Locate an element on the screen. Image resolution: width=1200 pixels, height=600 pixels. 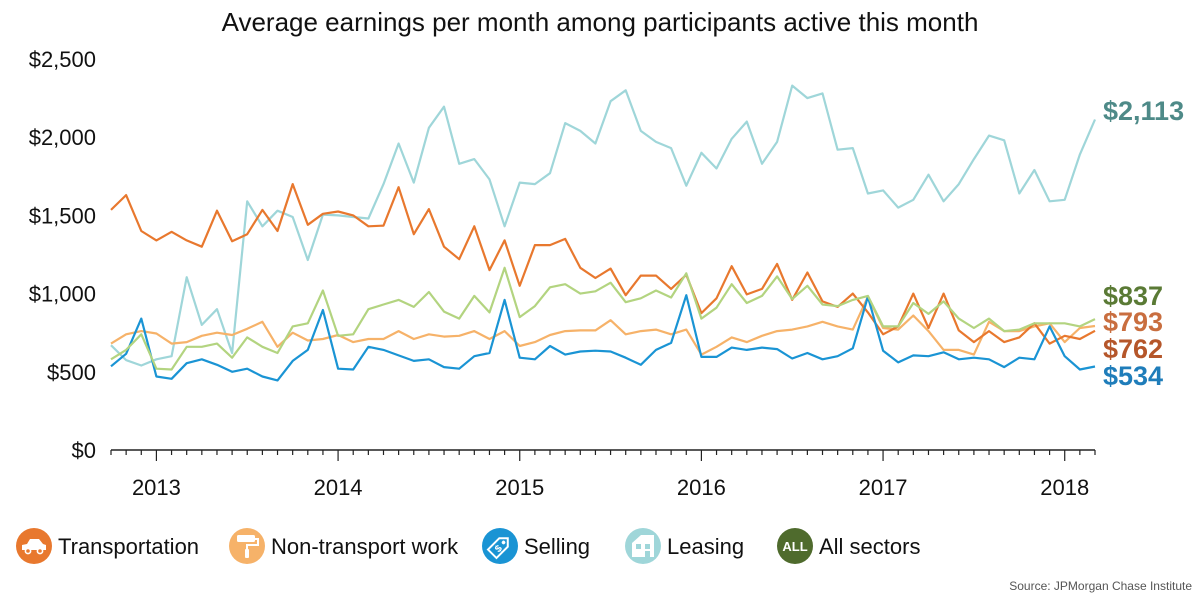
x-tick-label: 2014 is located at coordinates (338, 487).